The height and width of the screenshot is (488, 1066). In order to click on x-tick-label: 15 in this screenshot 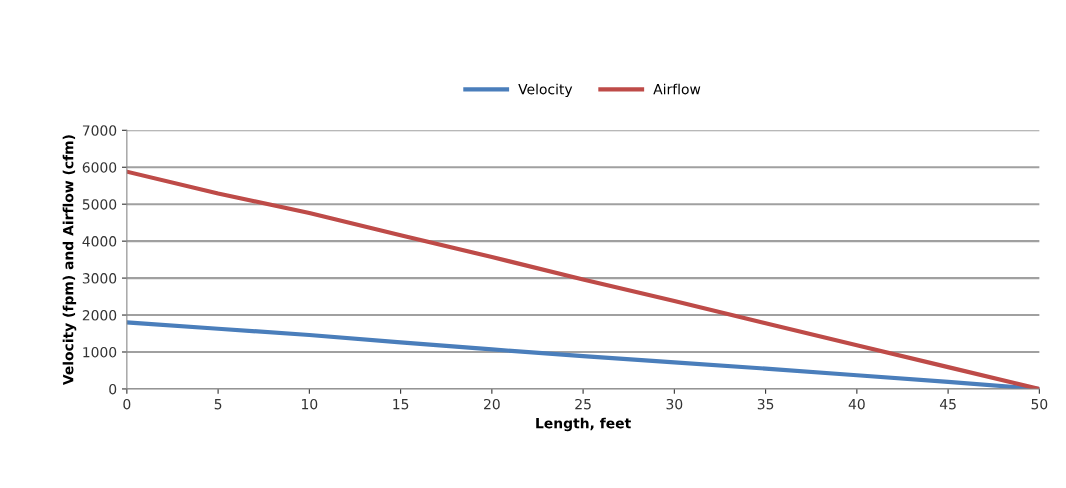, I will do `click(401, 404)`.